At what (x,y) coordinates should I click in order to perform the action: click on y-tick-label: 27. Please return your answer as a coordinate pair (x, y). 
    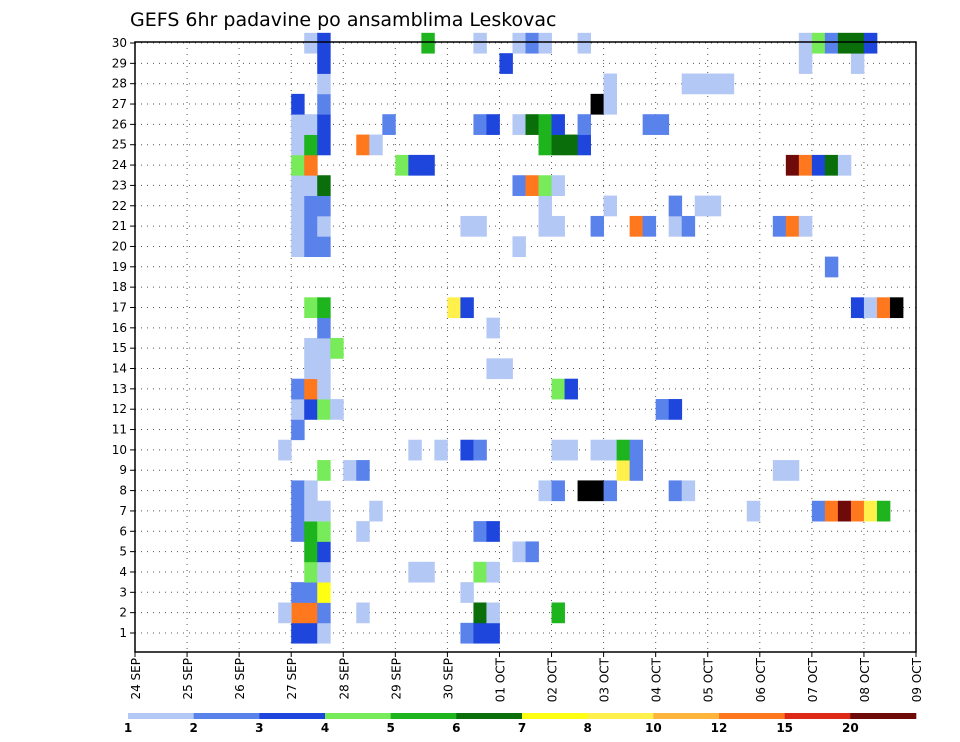
    Looking at the image, I should click on (119, 104).